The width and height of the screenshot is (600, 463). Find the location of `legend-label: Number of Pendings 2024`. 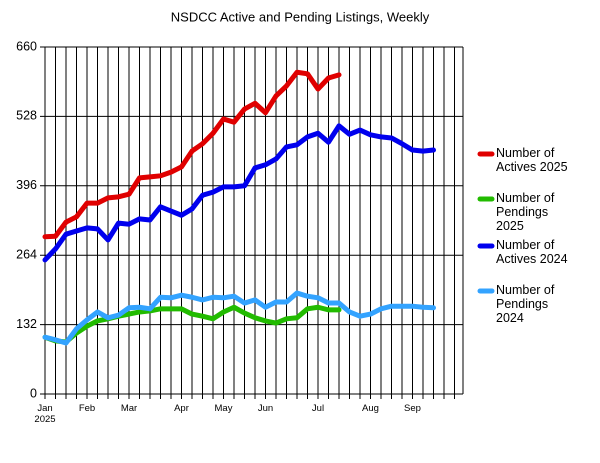

legend-label: Number of Pendings 2024 is located at coordinates (525, 304).